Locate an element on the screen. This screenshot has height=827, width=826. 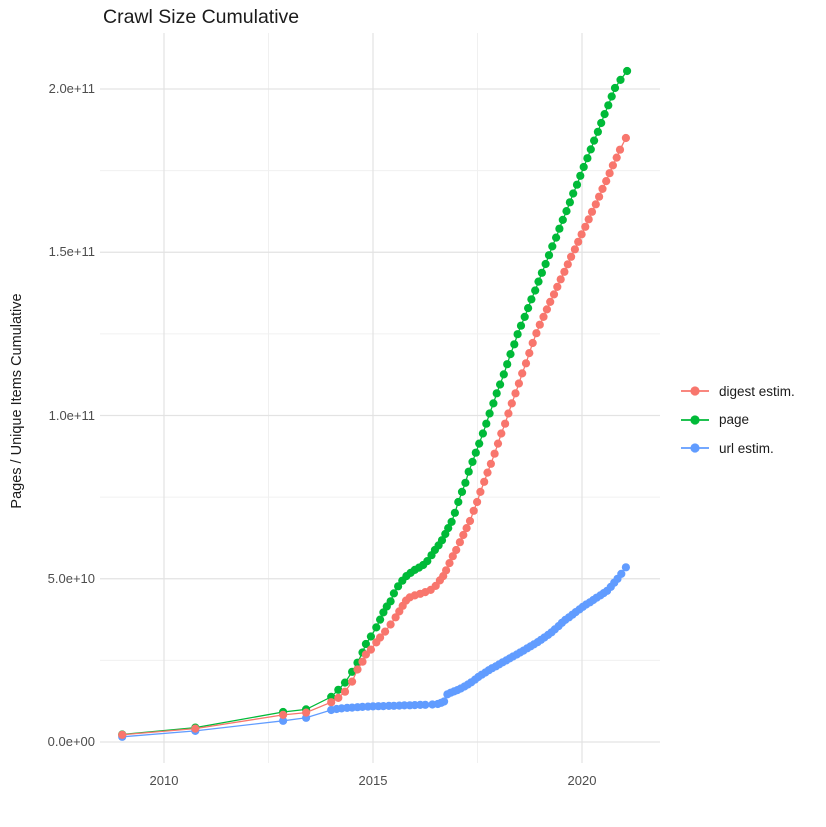
y-tick-label: 2.0e+11 is located at coordinates (71, 88).